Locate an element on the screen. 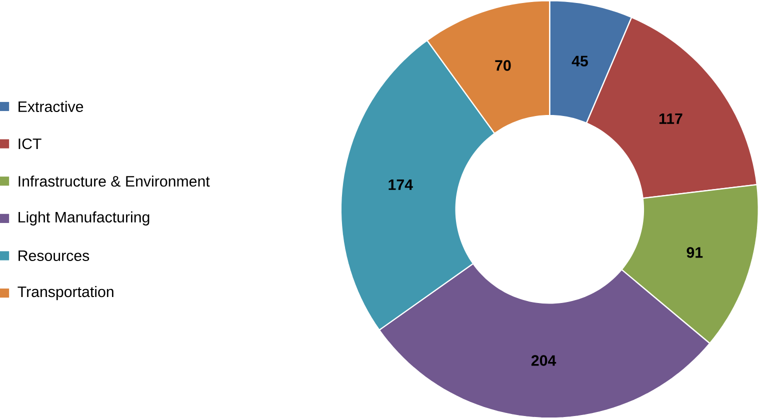 Image resolution: width=759 pixels, height=419 pixels. legend-label: Transportation is located at coordinates (66, 293).